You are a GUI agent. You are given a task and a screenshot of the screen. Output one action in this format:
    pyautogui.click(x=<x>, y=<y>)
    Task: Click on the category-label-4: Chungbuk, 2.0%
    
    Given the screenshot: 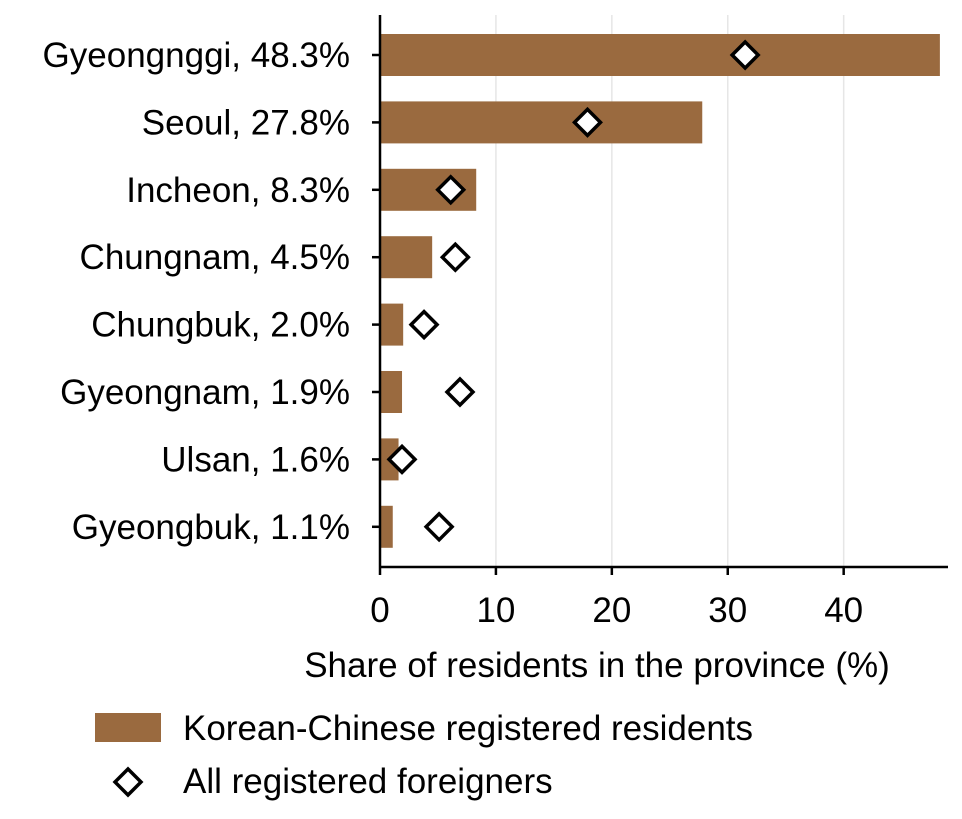 What is the action you would take?
    pyautogui.click(x=220, y=325)
    